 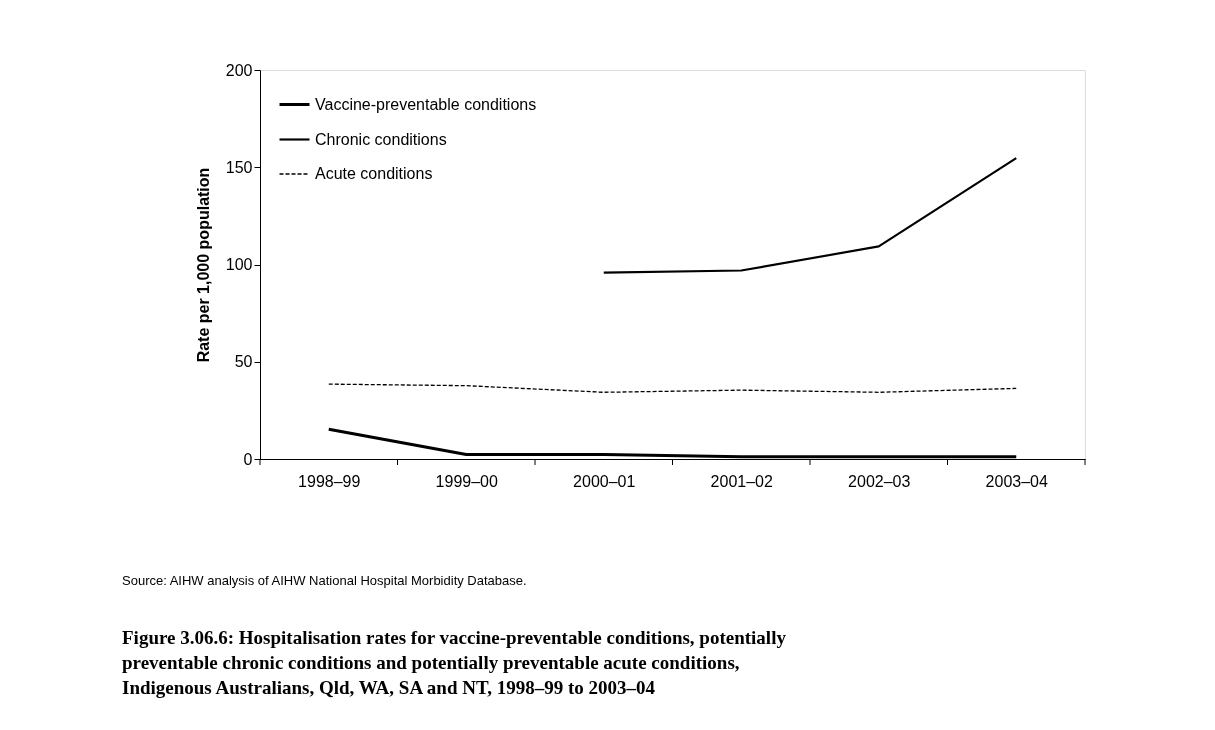 I want to click on y-tick-label: 50, so click(x=243, y=362).